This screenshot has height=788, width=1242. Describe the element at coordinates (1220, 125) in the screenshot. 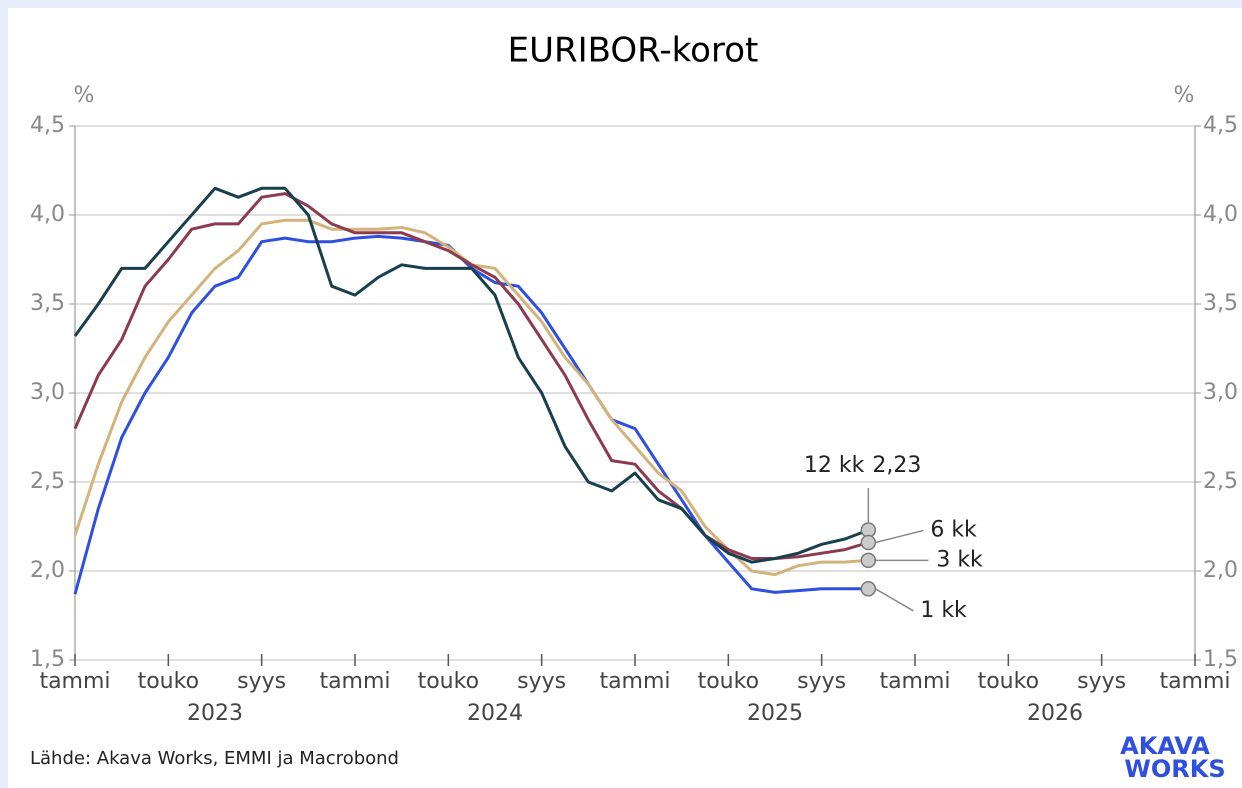

I see `y2-tick-label: 4,5` at that location.